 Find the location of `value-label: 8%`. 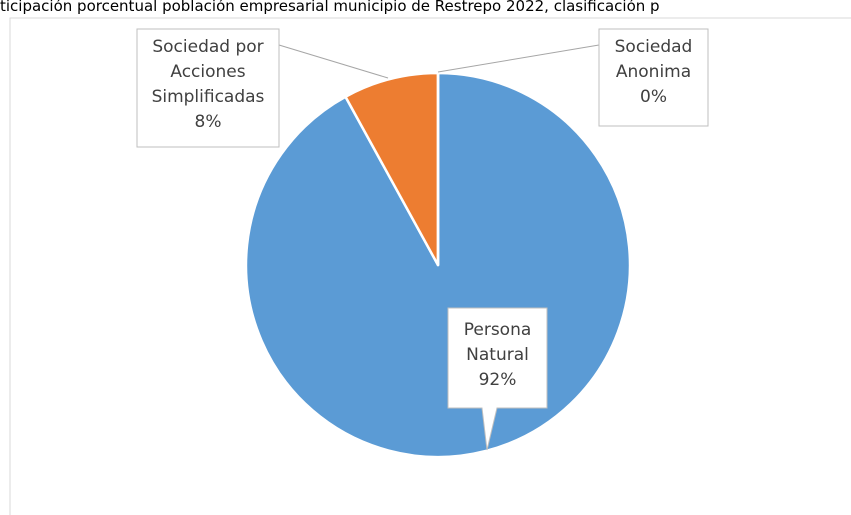

value-label: 8% is located at coordinates (208, 122).